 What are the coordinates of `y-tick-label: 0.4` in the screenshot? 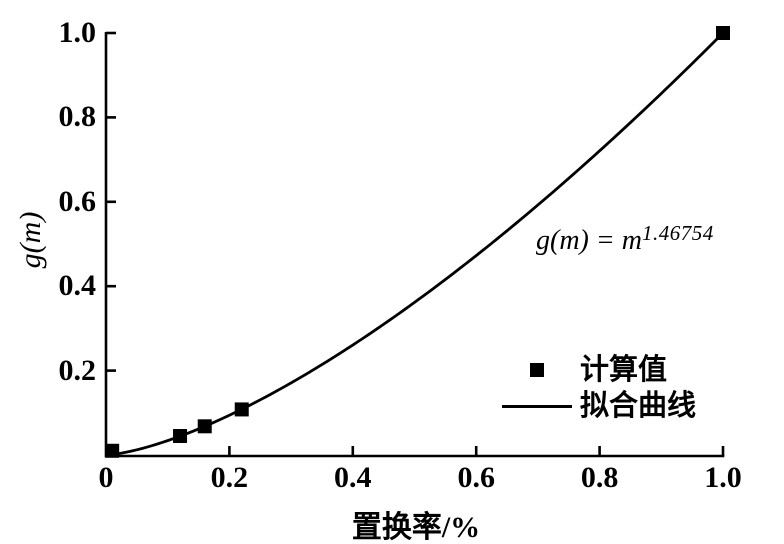 It's located at (77, 286).